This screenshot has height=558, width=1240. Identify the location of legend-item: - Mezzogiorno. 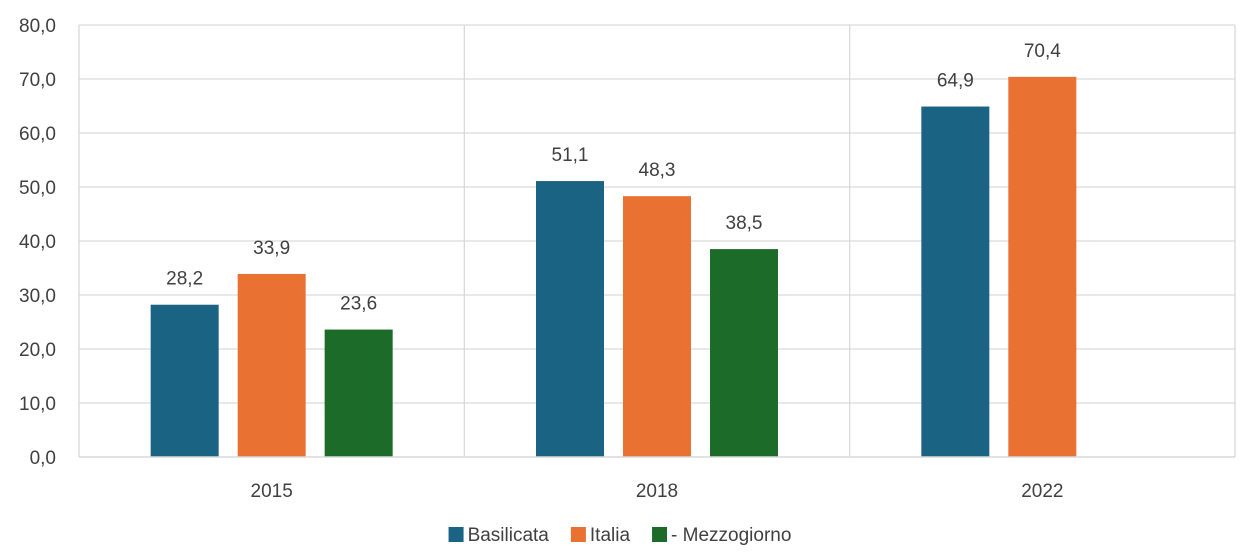
(721, 535).